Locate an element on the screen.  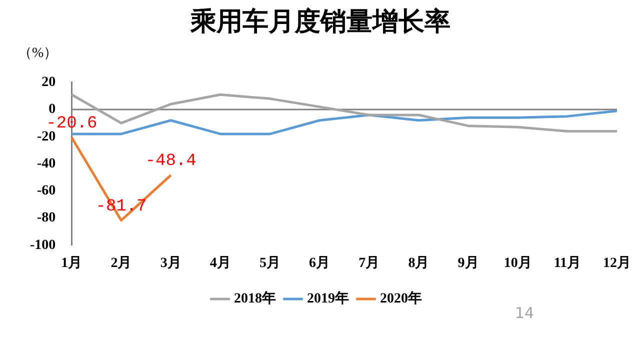
legend-label: 2020年 is located at coordinates (401, 298).